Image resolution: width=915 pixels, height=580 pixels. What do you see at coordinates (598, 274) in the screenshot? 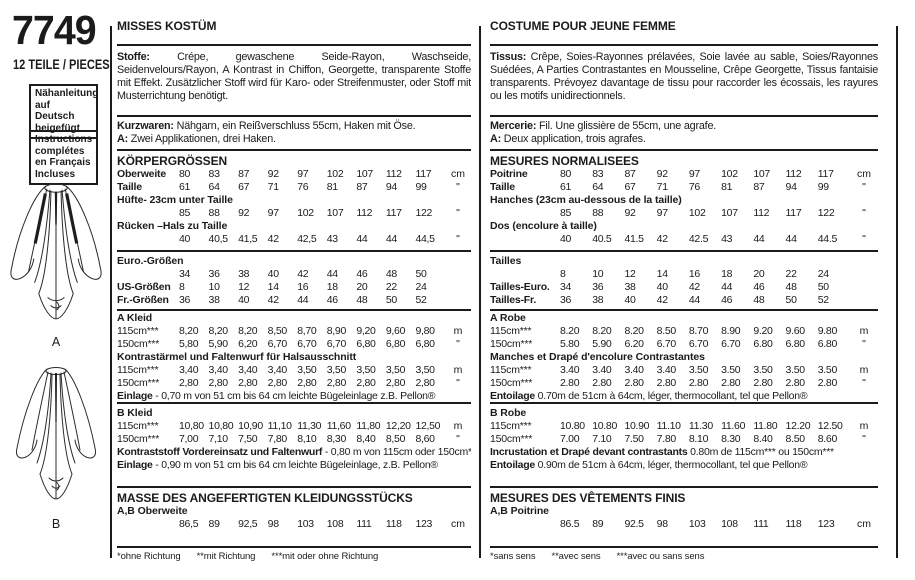
I see `size-value: 10` at bounding box center [598, 274].